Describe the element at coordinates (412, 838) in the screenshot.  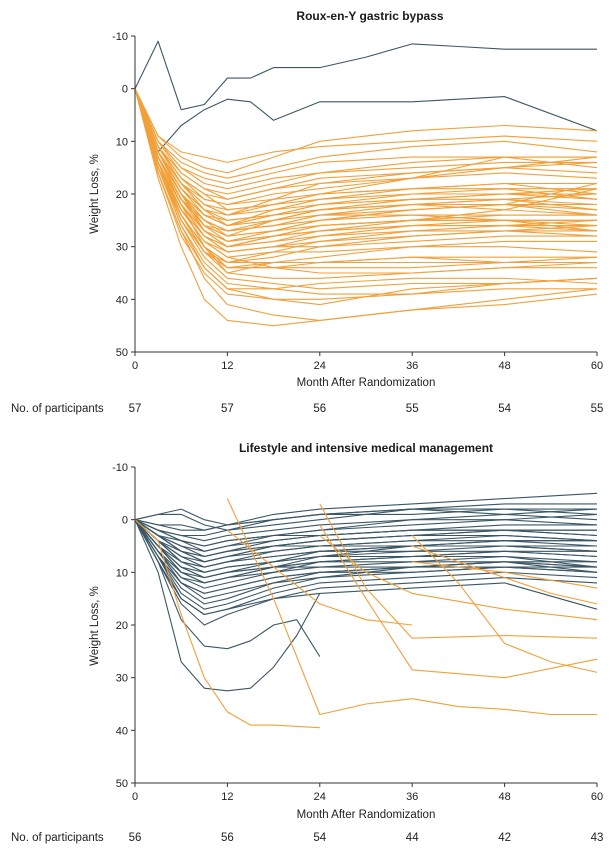
I see `participants-count: 44` at that location.